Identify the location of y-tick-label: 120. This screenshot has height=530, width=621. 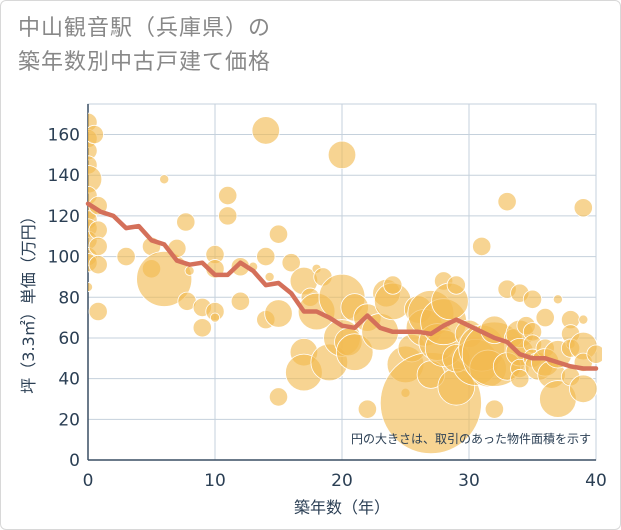
(64, 217).